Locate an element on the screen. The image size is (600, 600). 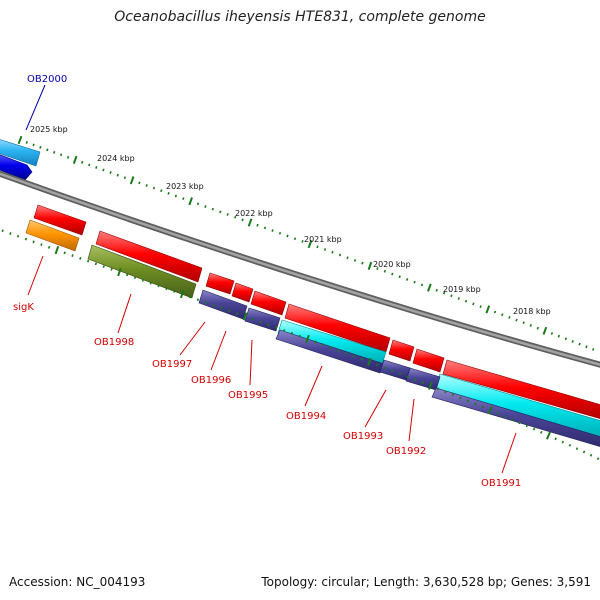
gene-ob1998 is located at coordinates (142, 271).